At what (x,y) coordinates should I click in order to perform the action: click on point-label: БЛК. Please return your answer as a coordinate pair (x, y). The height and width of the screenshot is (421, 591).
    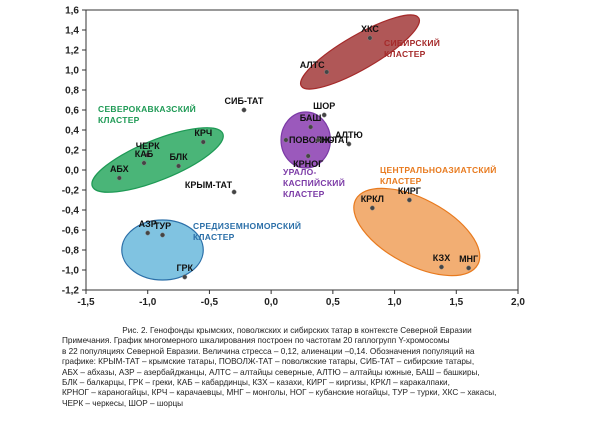
    Looking at the image, I should click on (179, 157).